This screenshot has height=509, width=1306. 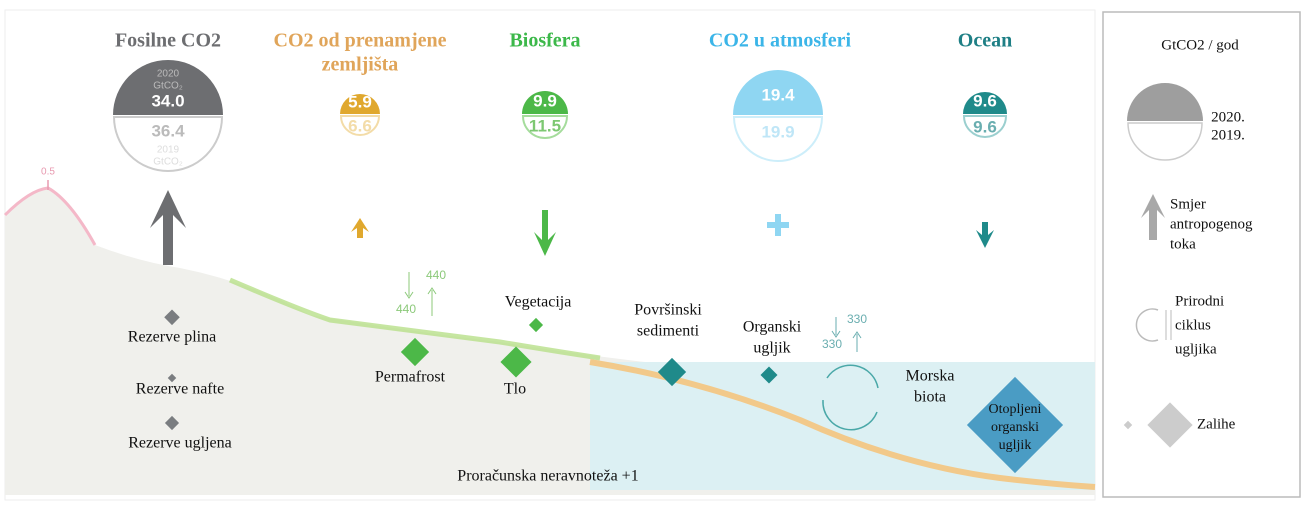 I want to click on legend-year: 2020., so click(x=1228, y=117).